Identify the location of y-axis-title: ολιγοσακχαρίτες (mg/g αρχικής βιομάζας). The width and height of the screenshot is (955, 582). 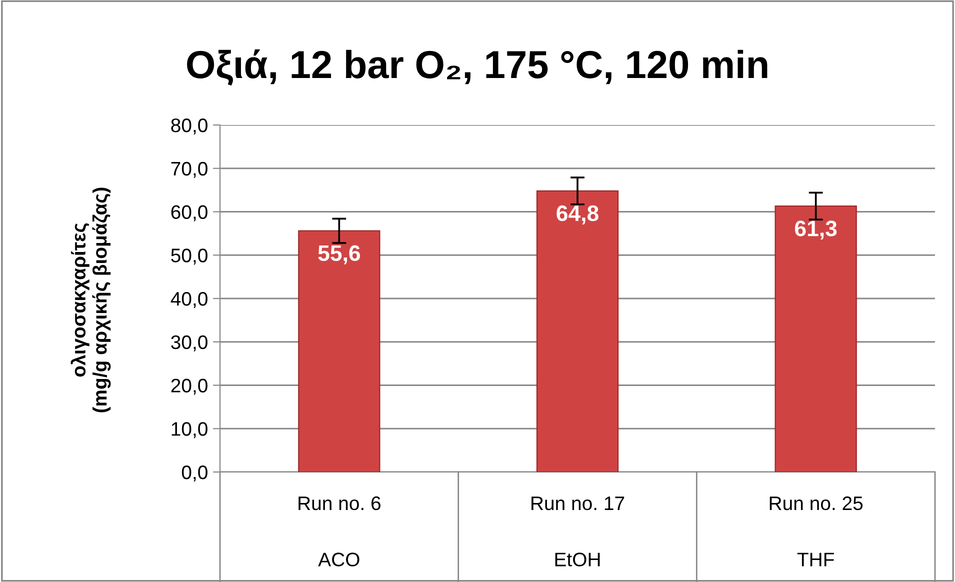
(90, 300).